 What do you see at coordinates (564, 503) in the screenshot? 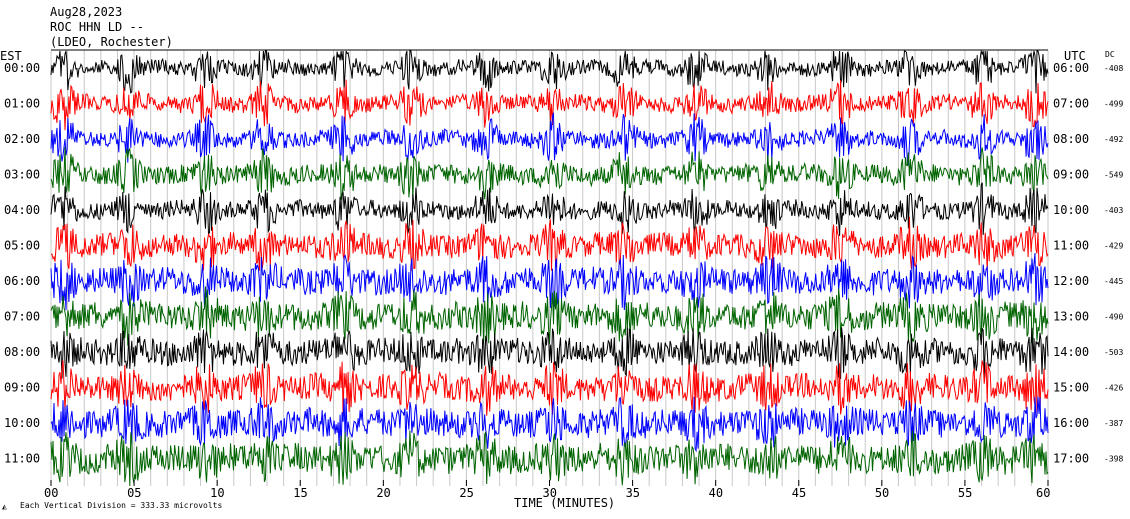
I see `x-axis-label: TIME (MINUTES)` at bounding box center [564, 503].